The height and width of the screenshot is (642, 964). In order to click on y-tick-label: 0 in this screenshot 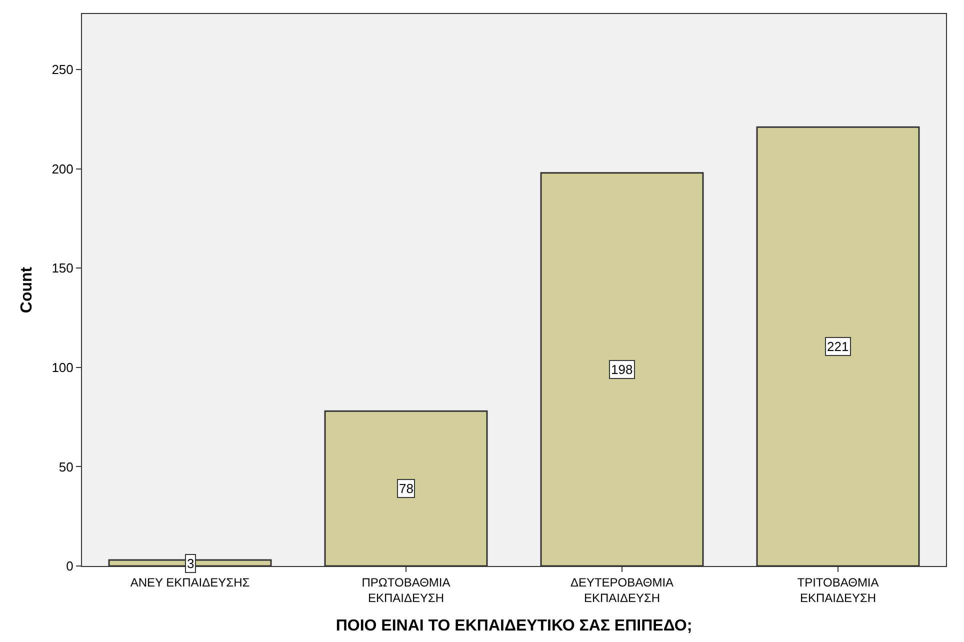, I will do `click(70, 566)`.